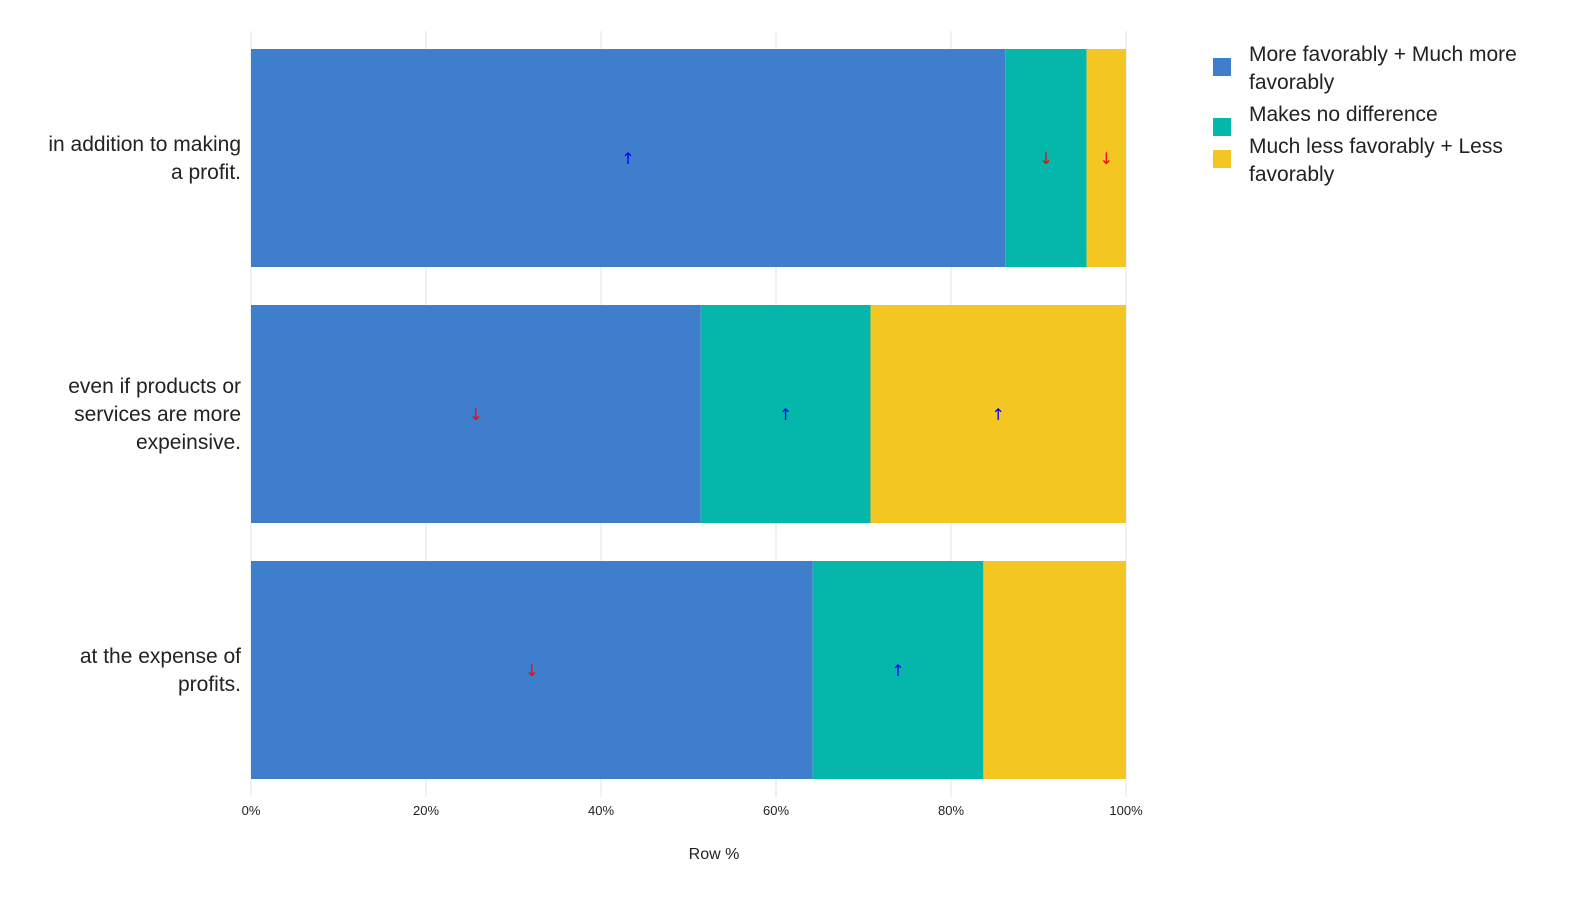  I want to click on category-label: in addition to making a profit., so click(144, 158).